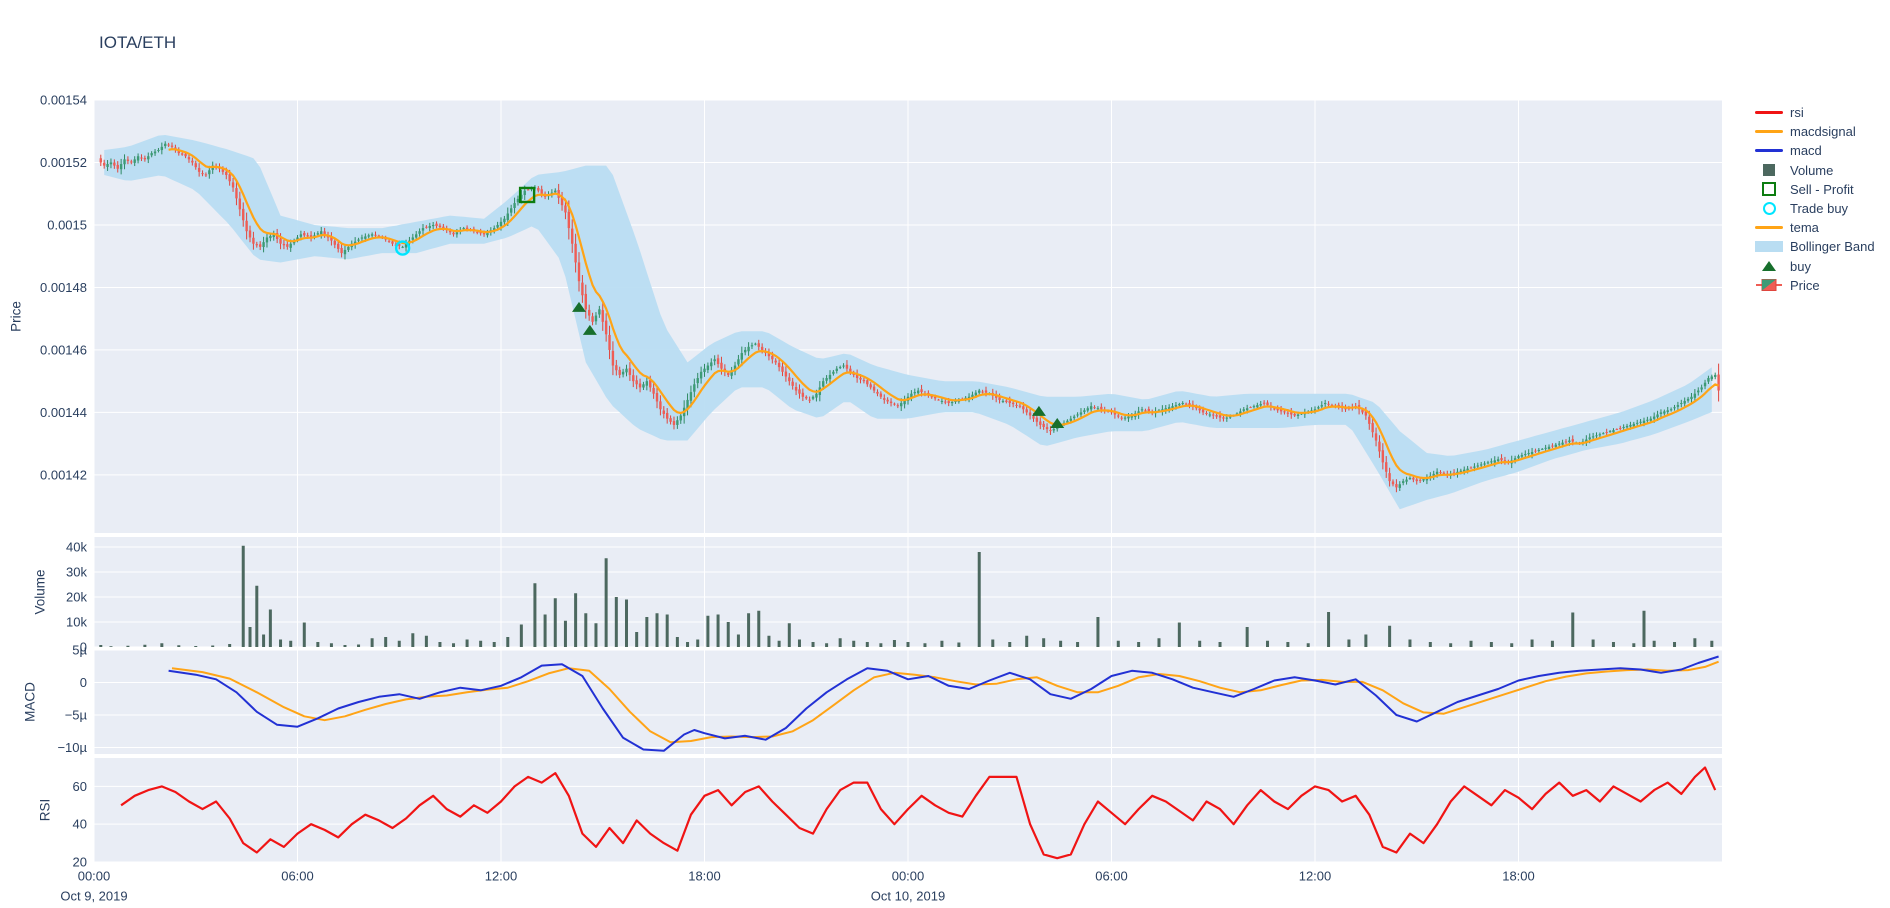  I want to click on rsi-tick-label: 40, so click(80, 824).